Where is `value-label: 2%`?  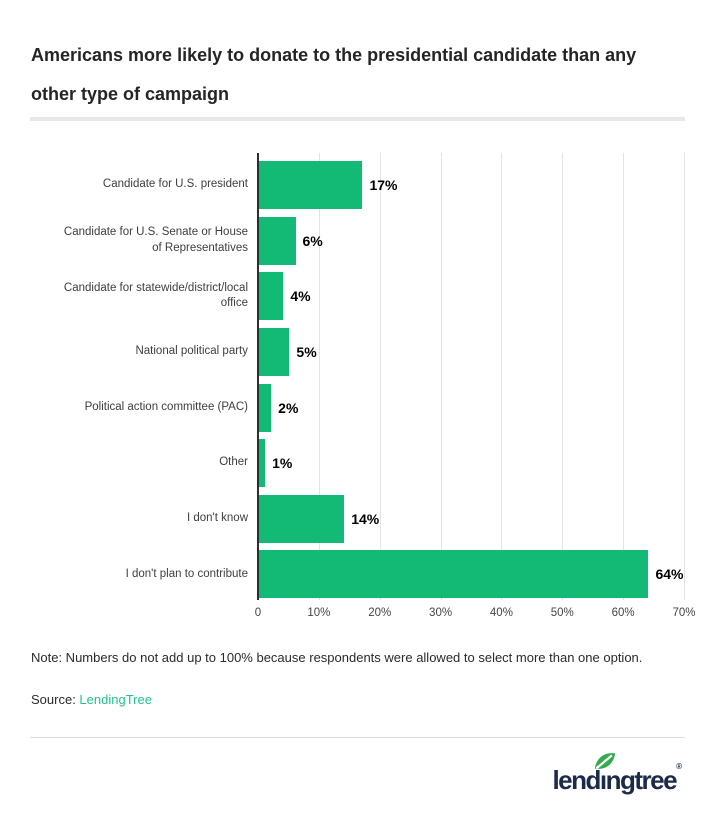
value-label: 2% is located at coordinates (288, 407).